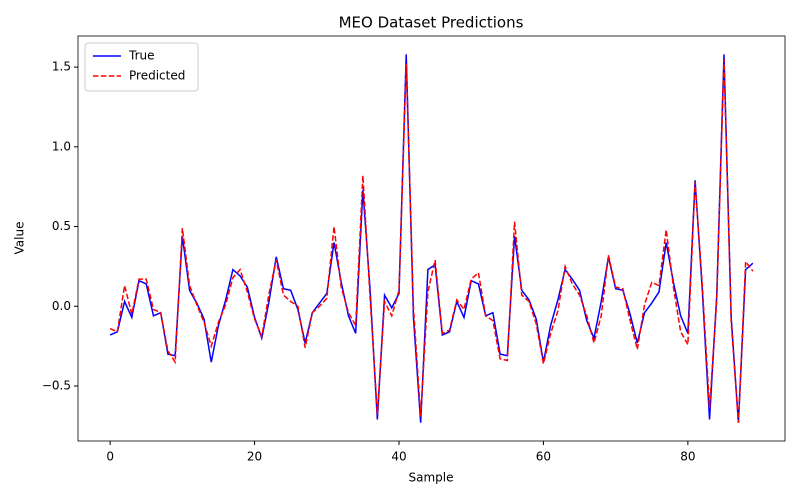 The width and height of the screenshot is (800, 500). I want to click on y-axis-label: Value, so click(20, 238).